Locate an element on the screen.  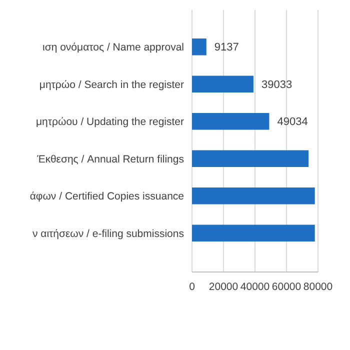
data-label: 49034 is located at coordinates (292, 122).